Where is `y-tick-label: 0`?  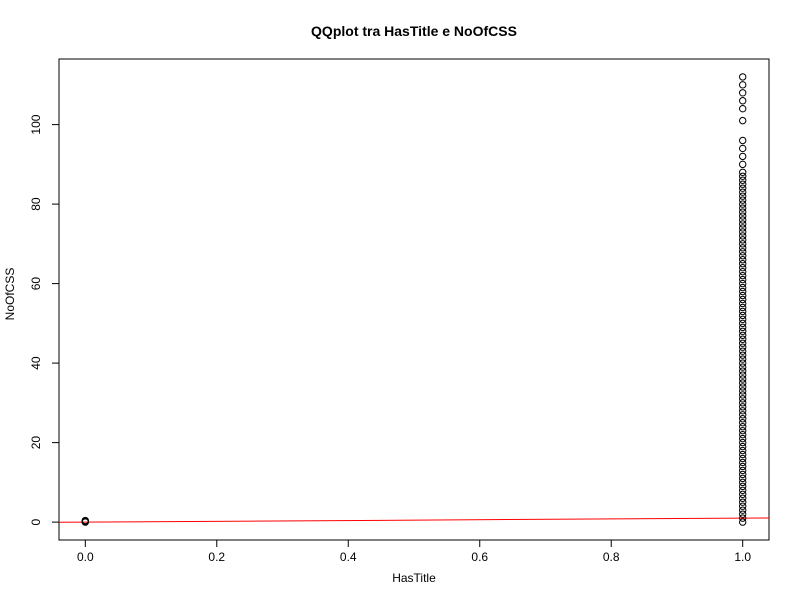 y-tick-label: 0 is located at coordinates (36, 521).